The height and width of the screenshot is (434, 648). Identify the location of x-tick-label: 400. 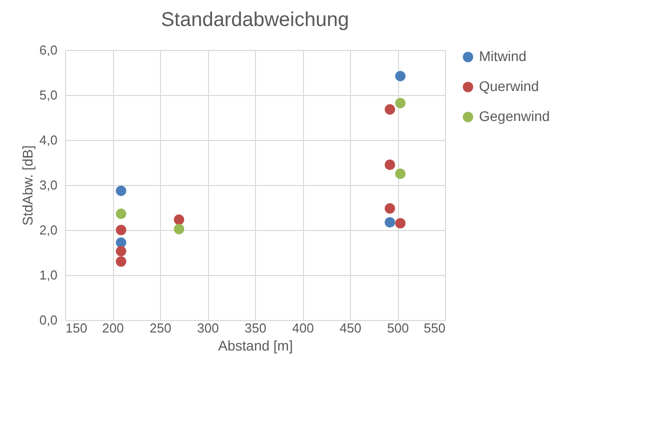
(303, 328).